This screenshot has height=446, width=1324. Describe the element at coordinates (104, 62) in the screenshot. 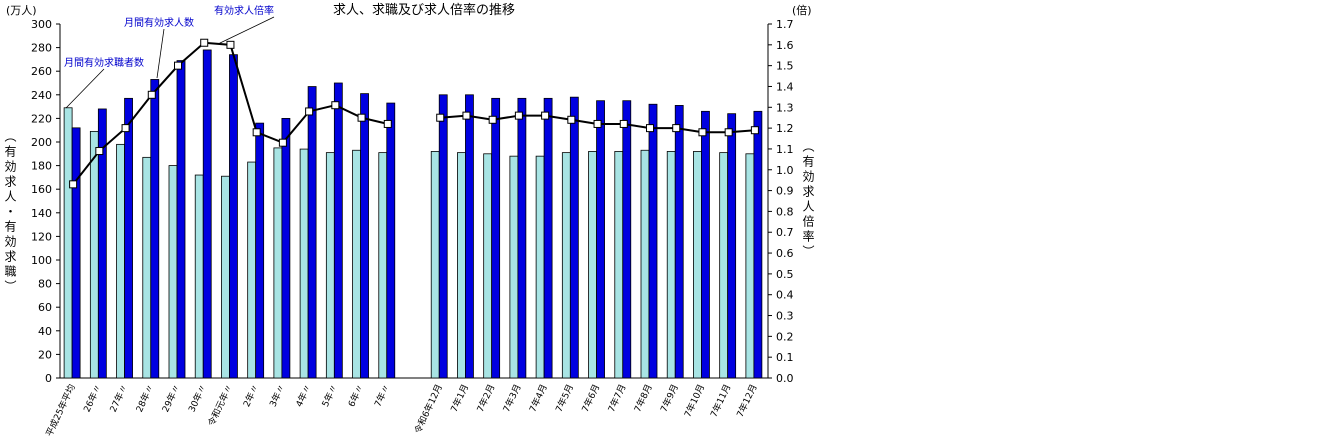

I see `annotation: 月間有効求職者数` at that location.